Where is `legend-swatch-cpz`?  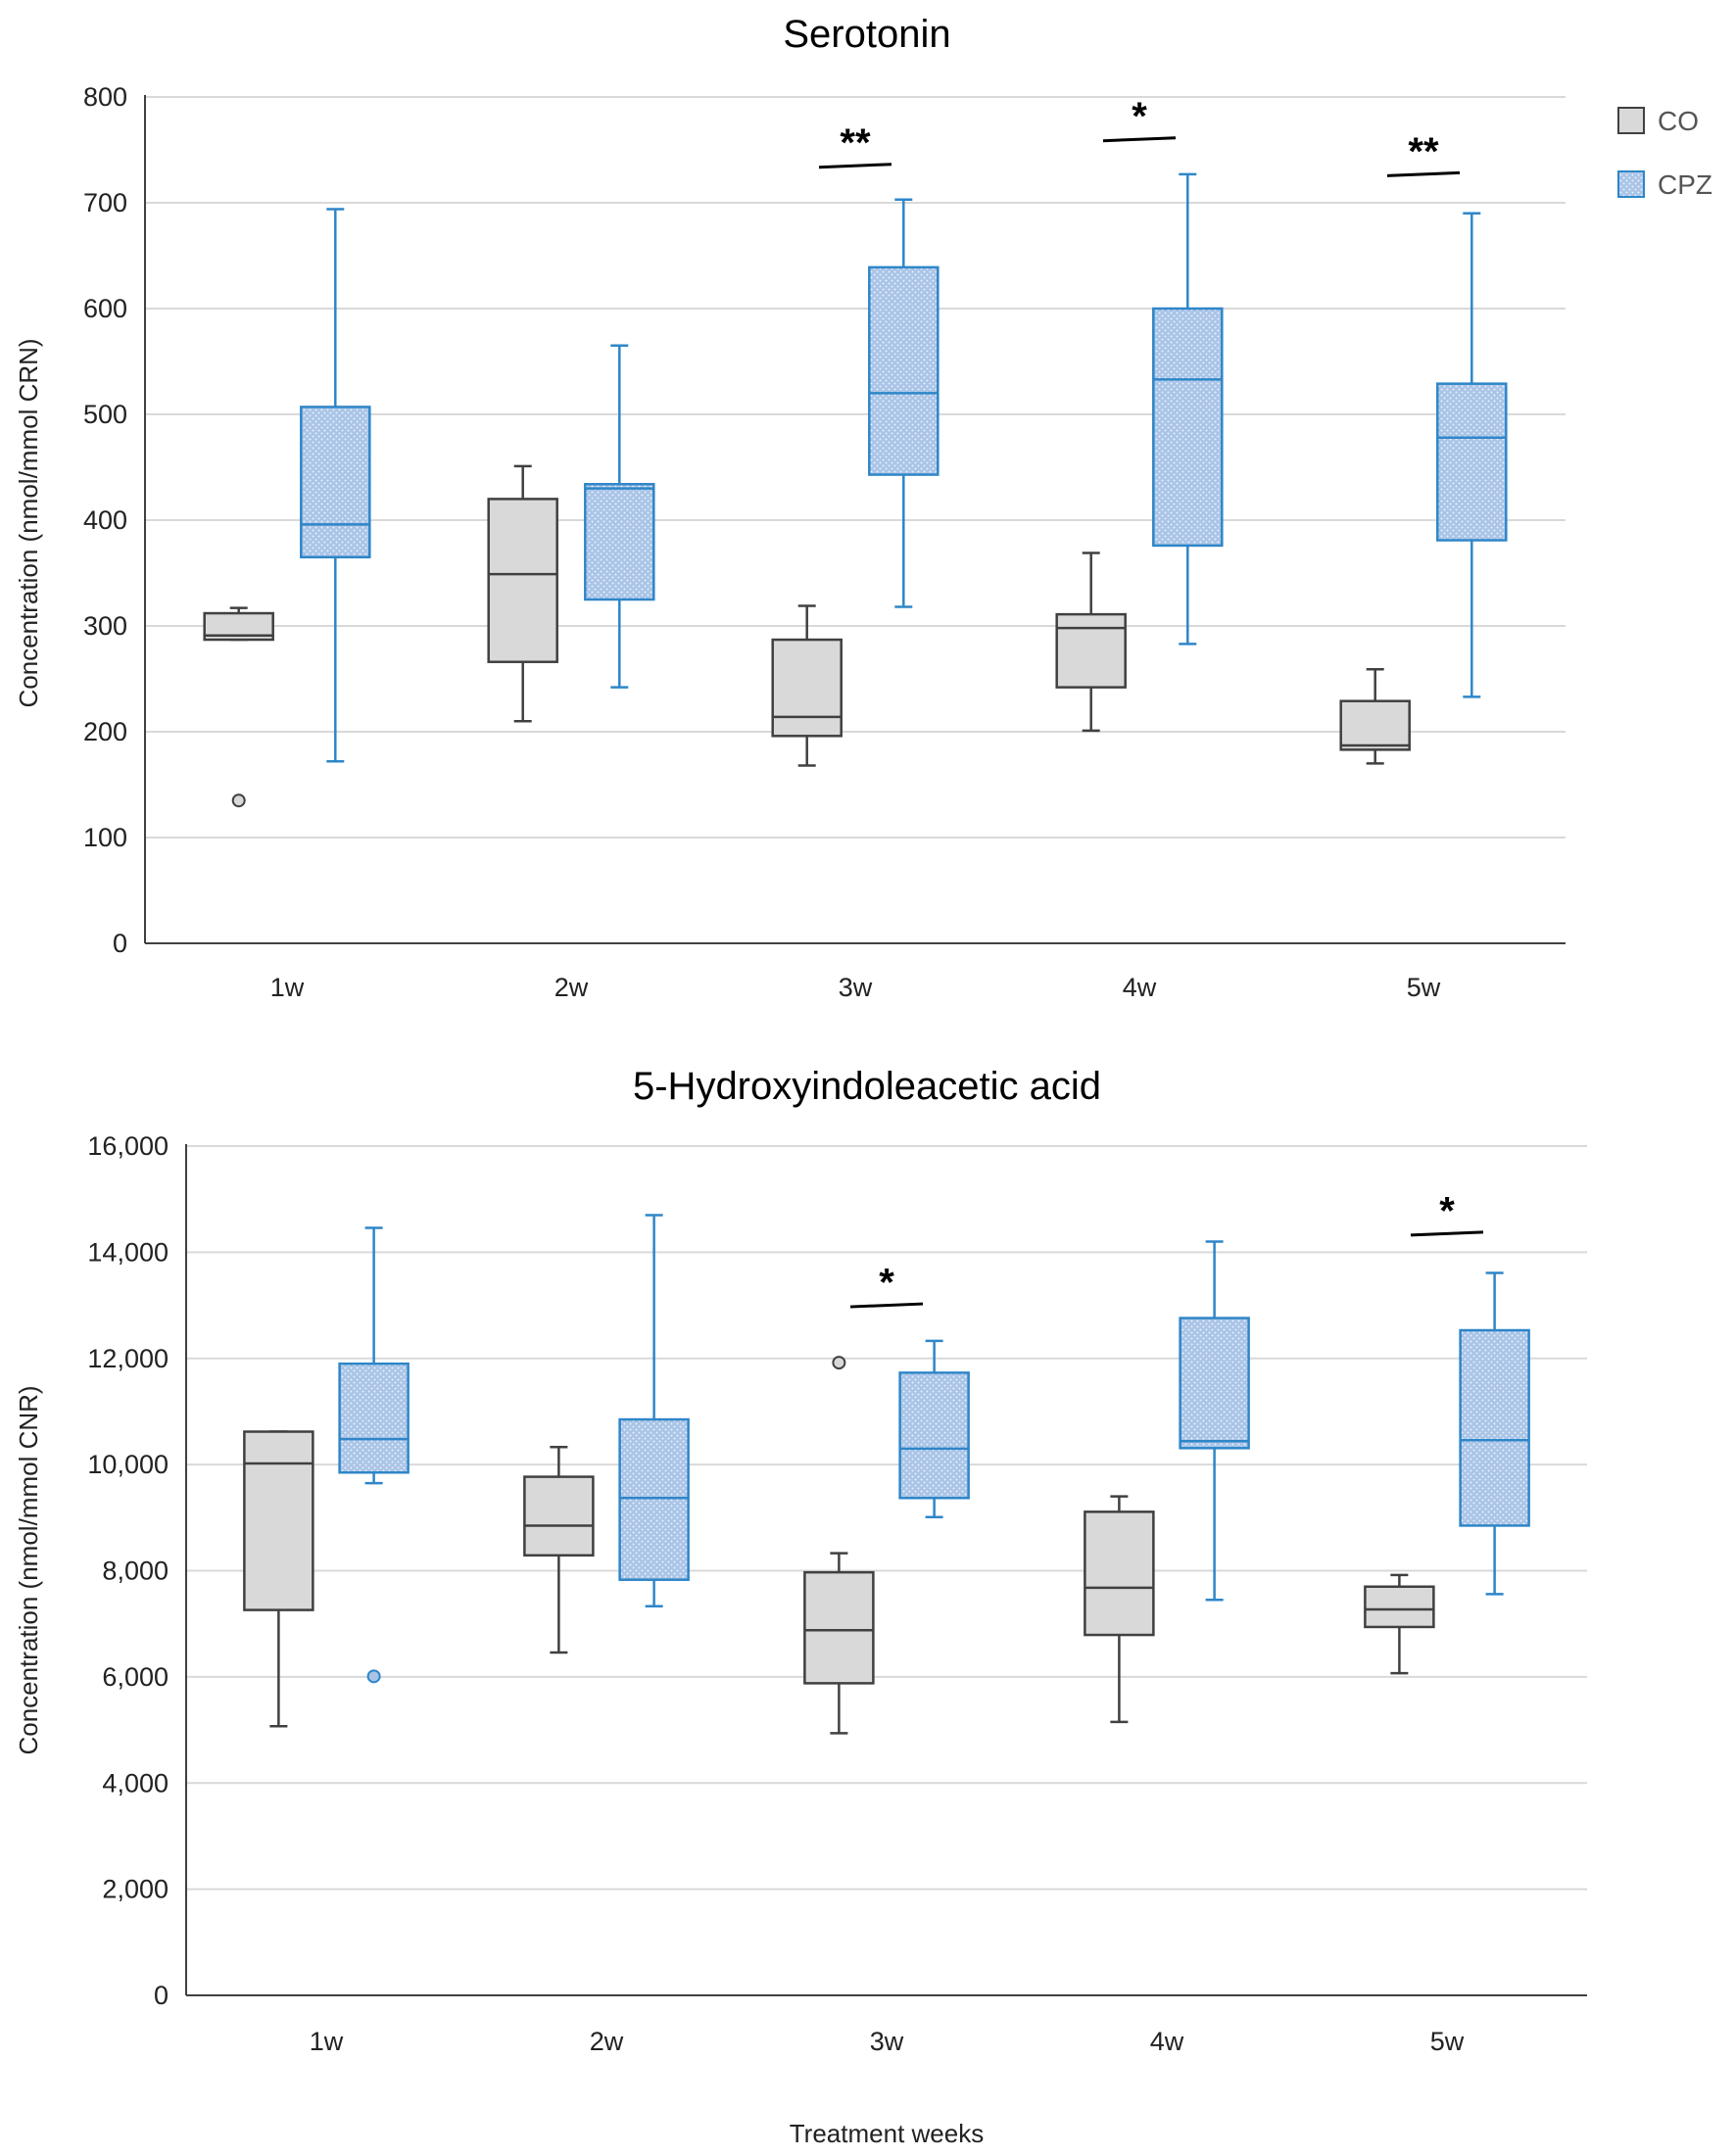
legend-swatch-cpz is located at coordinates (1631, 184).